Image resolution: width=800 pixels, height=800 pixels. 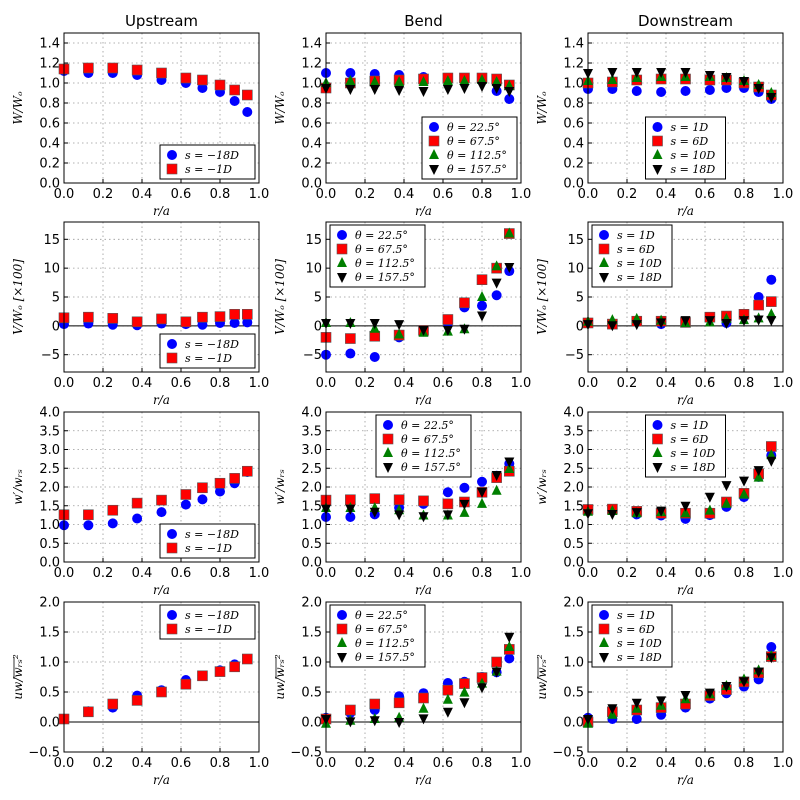 I want to click on legend-label: θ = 67.5°, so click(x=473, y=141).